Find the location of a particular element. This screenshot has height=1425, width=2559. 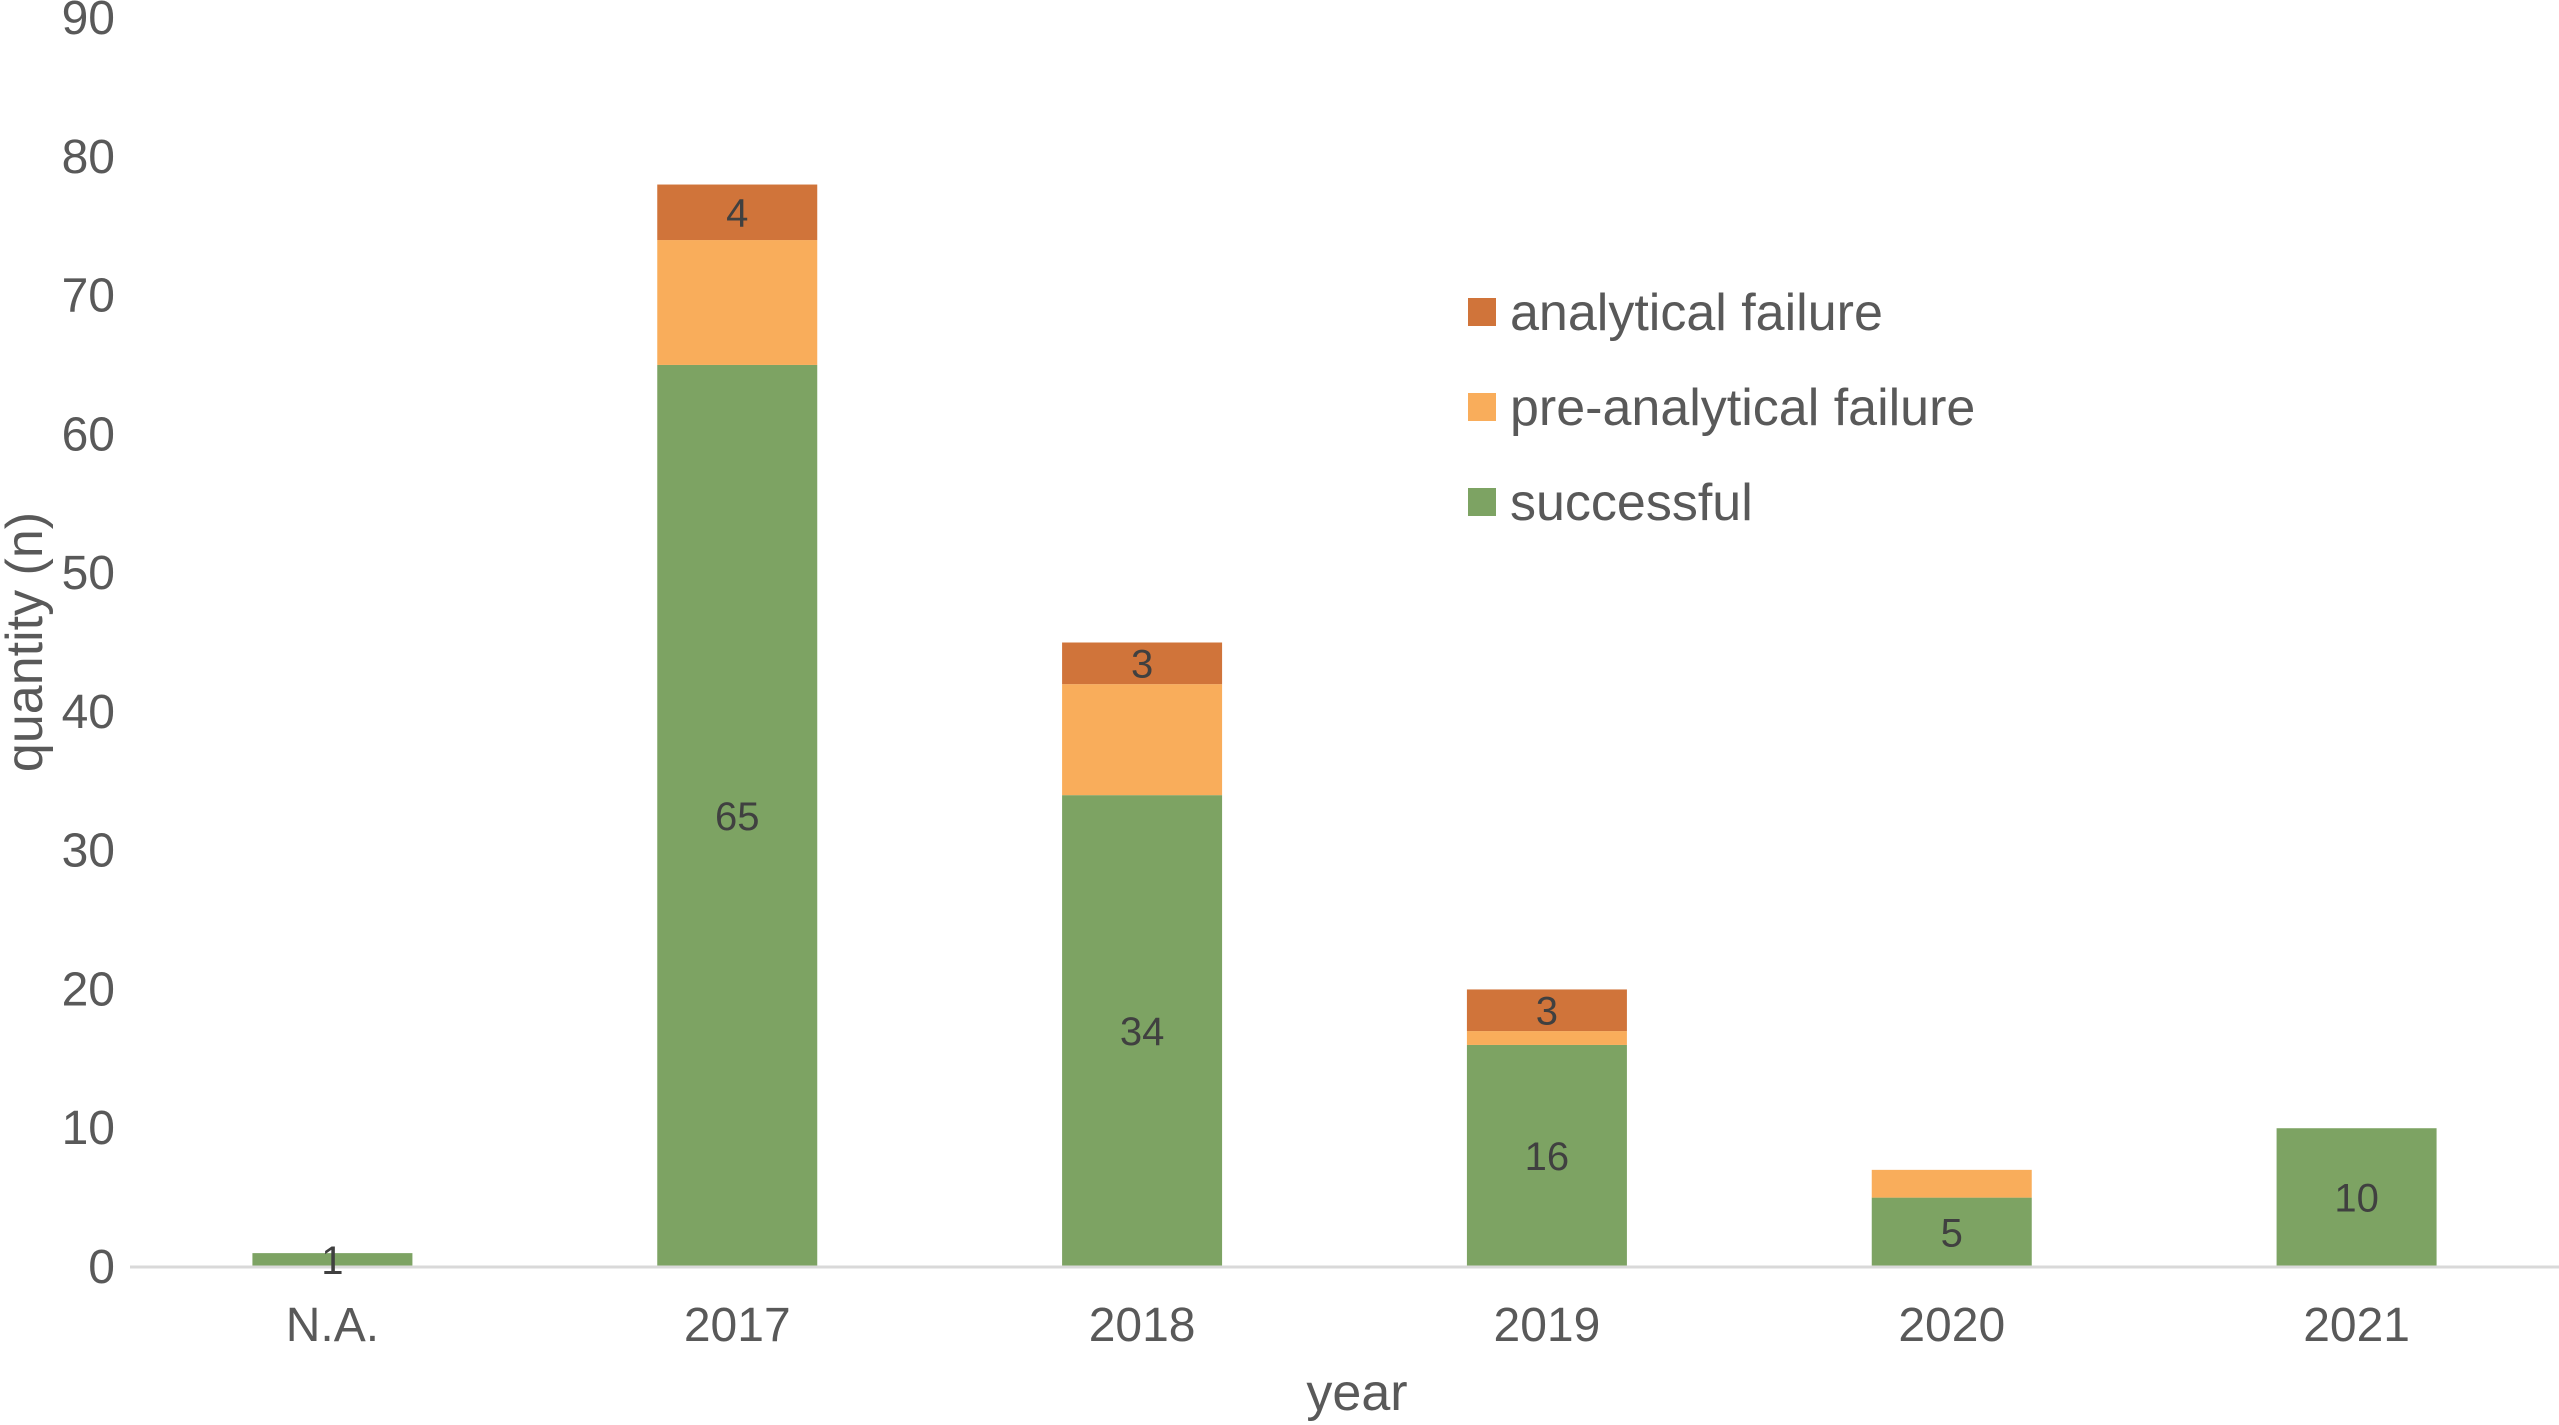

data-label-successful-2019: 16 is located at coordinates (1547, 1157).